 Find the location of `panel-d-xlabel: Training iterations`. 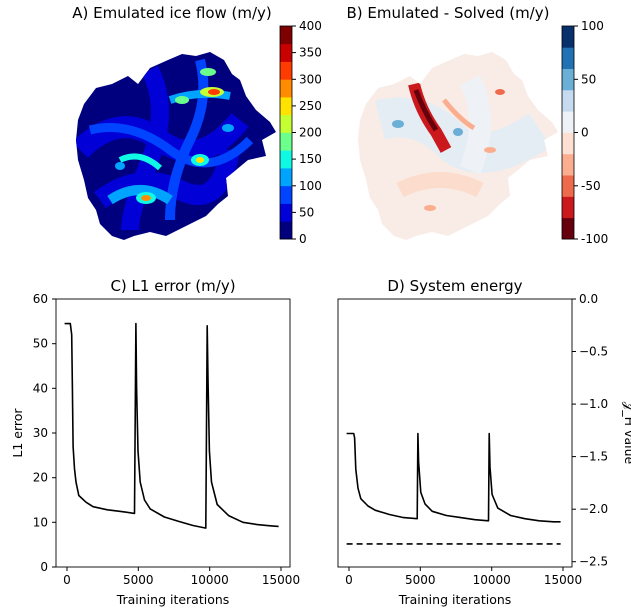

panel-d-xlabel: Training iterations is located at coordinates (455, 599).